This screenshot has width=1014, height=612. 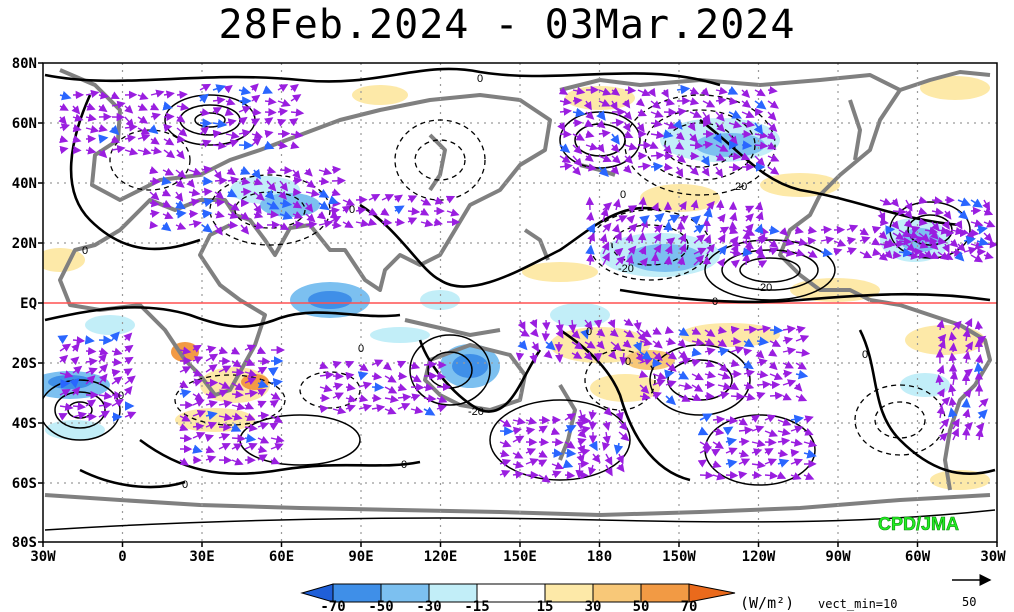 I want to click on lat-label: 80N, so click(x=24, y=64).